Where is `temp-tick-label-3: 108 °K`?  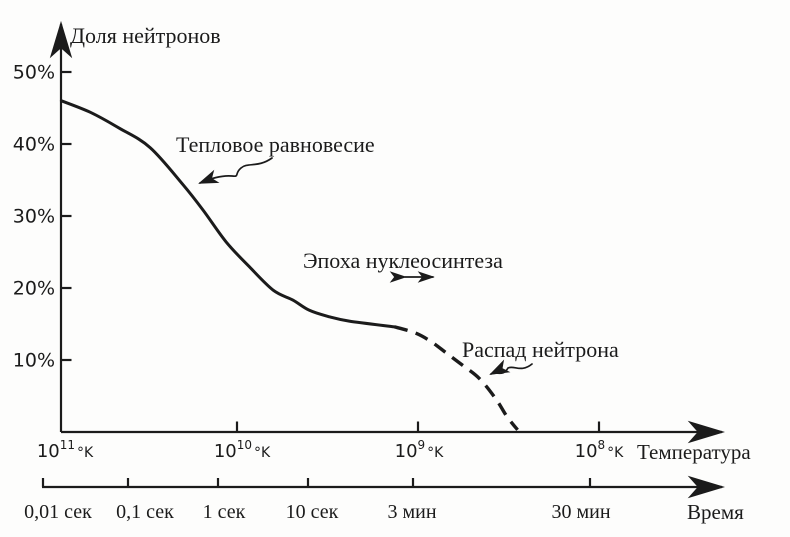
temp-tick-label-3: 108 °K is located at coordinates (600, 450).